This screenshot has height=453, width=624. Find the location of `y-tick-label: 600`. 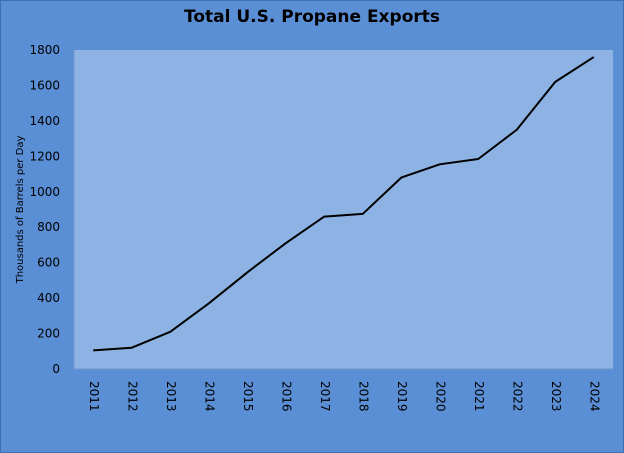

y-tick-label: 600 is located at coordinates (48, 263).